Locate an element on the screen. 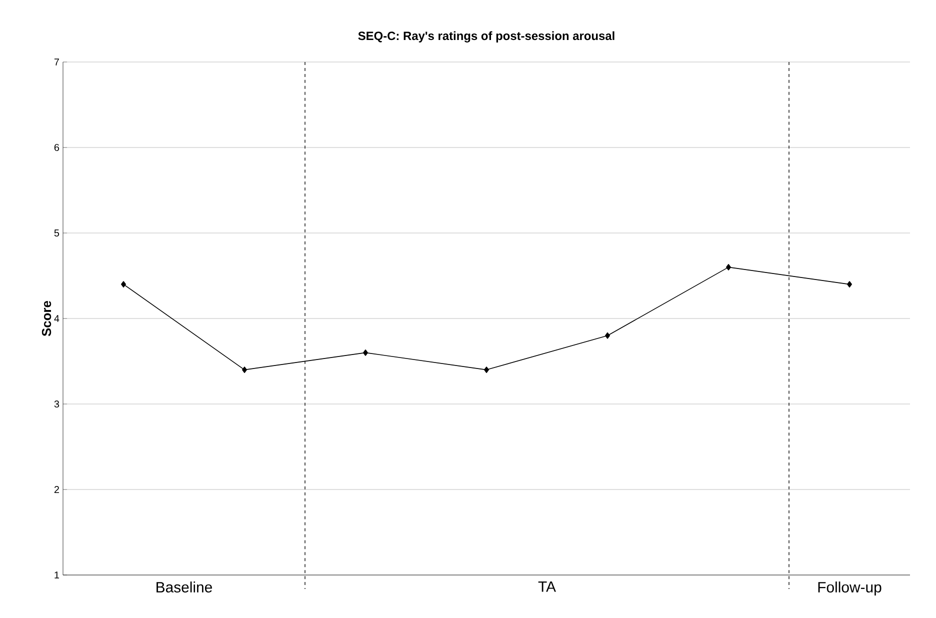  y-tick-label: 2 is located at coordinates (56, 489).